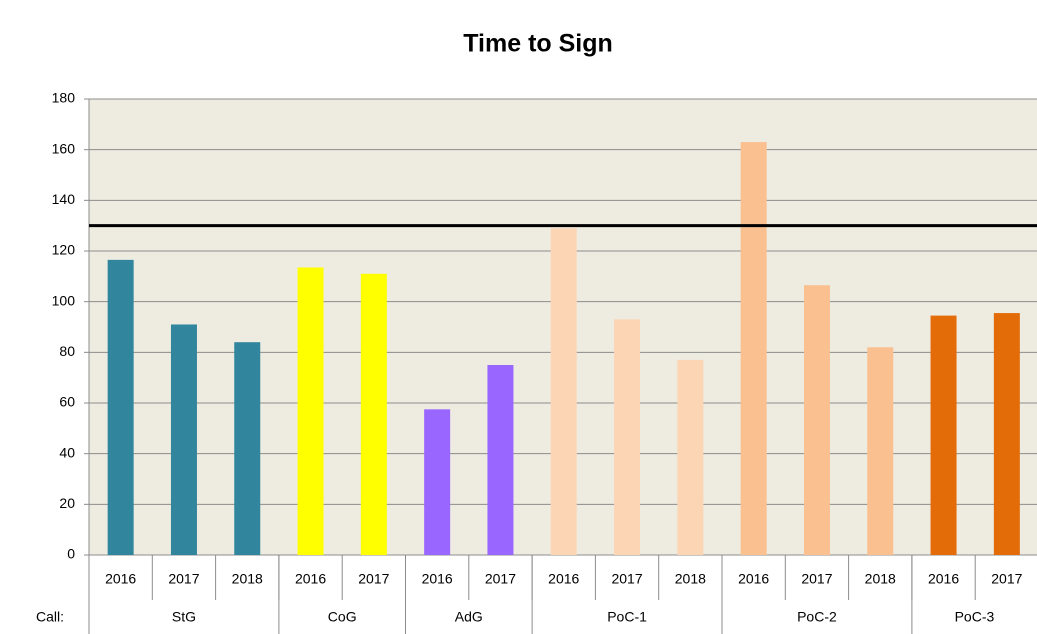 This screenshot has height=634, width=1037. I want to click on chart-title: Time to Sign, so click(538, 44).